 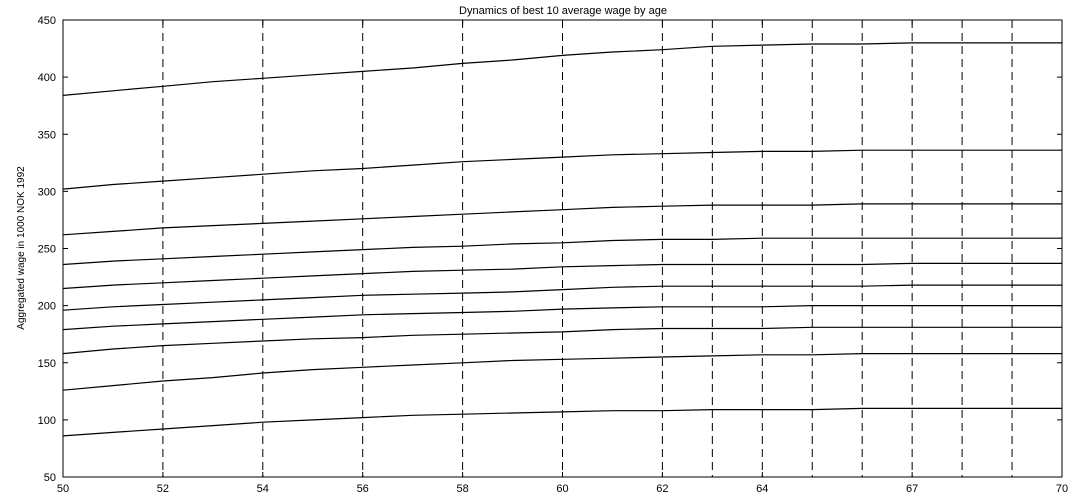 What do you see at coordinates (47, 192) in the screenshot?
I see `y-tick-label: 300` at bounding box center [47, 192].